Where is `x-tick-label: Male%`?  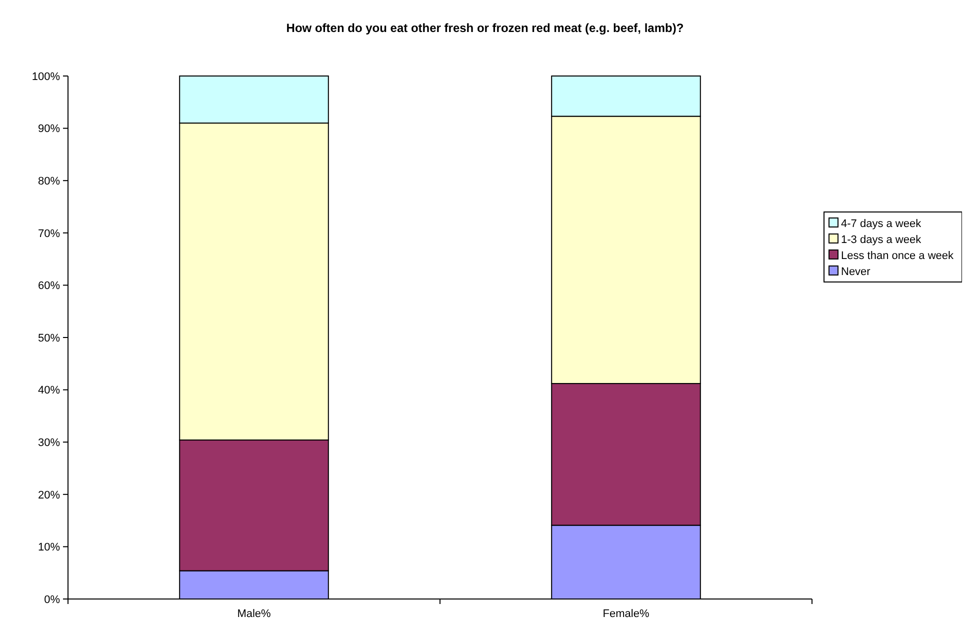 x-tick-label: Male% is located at coordinates (254, 614).